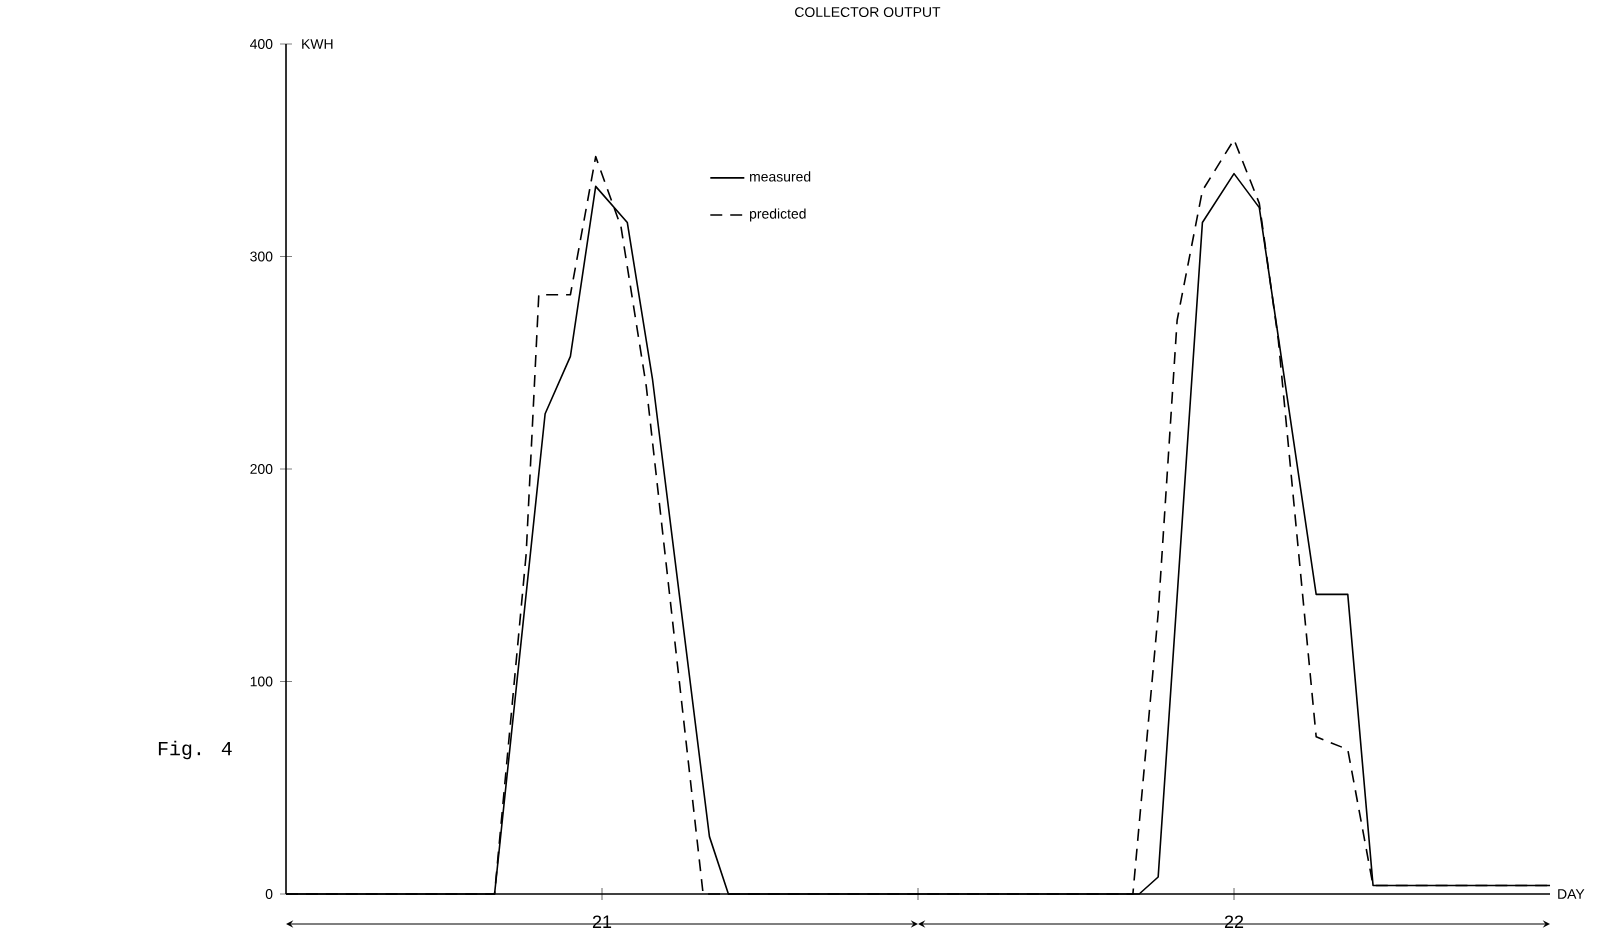 The width and height of the screenshot is (1612, 934). Describe the element at coordinates (195, 750) in the screenshot. I see `caption: Fig. 4` at that location.